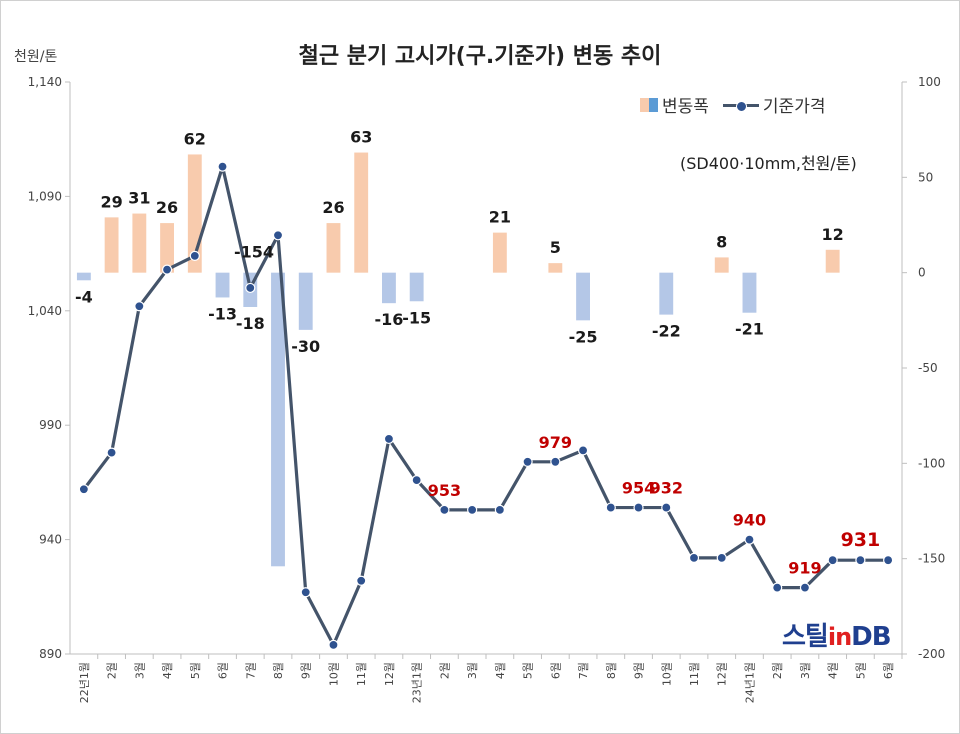 The height and width of the screenshot is (734, 960). Describe the element at coordinates (84, 296) in the screenshot. I see `bar-value-label: -4` at that location.